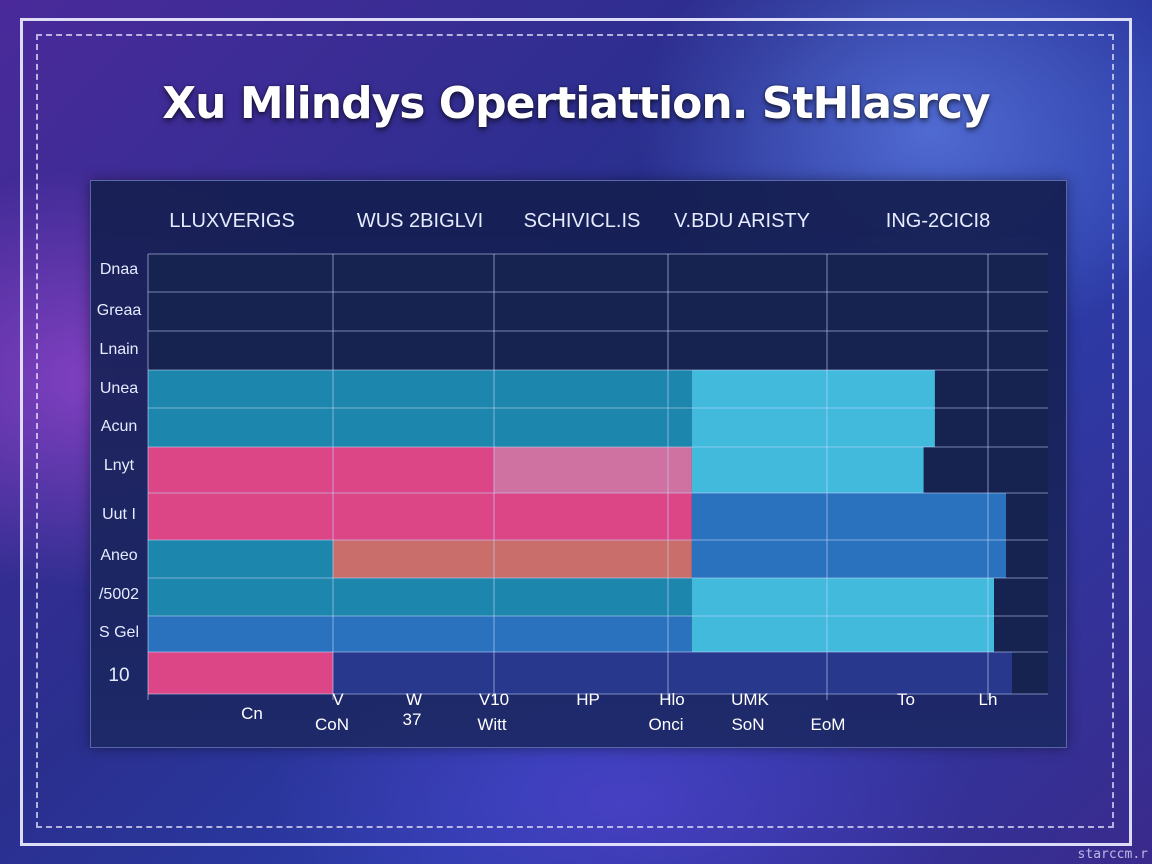  What do you see at coordinates (119, 388) in the screenshot?
I see `row-label: Unea` at bounding box center [119, 388].